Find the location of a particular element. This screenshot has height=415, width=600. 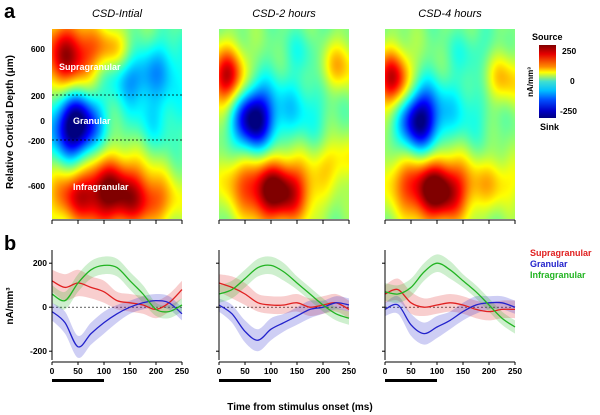

heatmap-x-axes is located at coordinates (283, 221).